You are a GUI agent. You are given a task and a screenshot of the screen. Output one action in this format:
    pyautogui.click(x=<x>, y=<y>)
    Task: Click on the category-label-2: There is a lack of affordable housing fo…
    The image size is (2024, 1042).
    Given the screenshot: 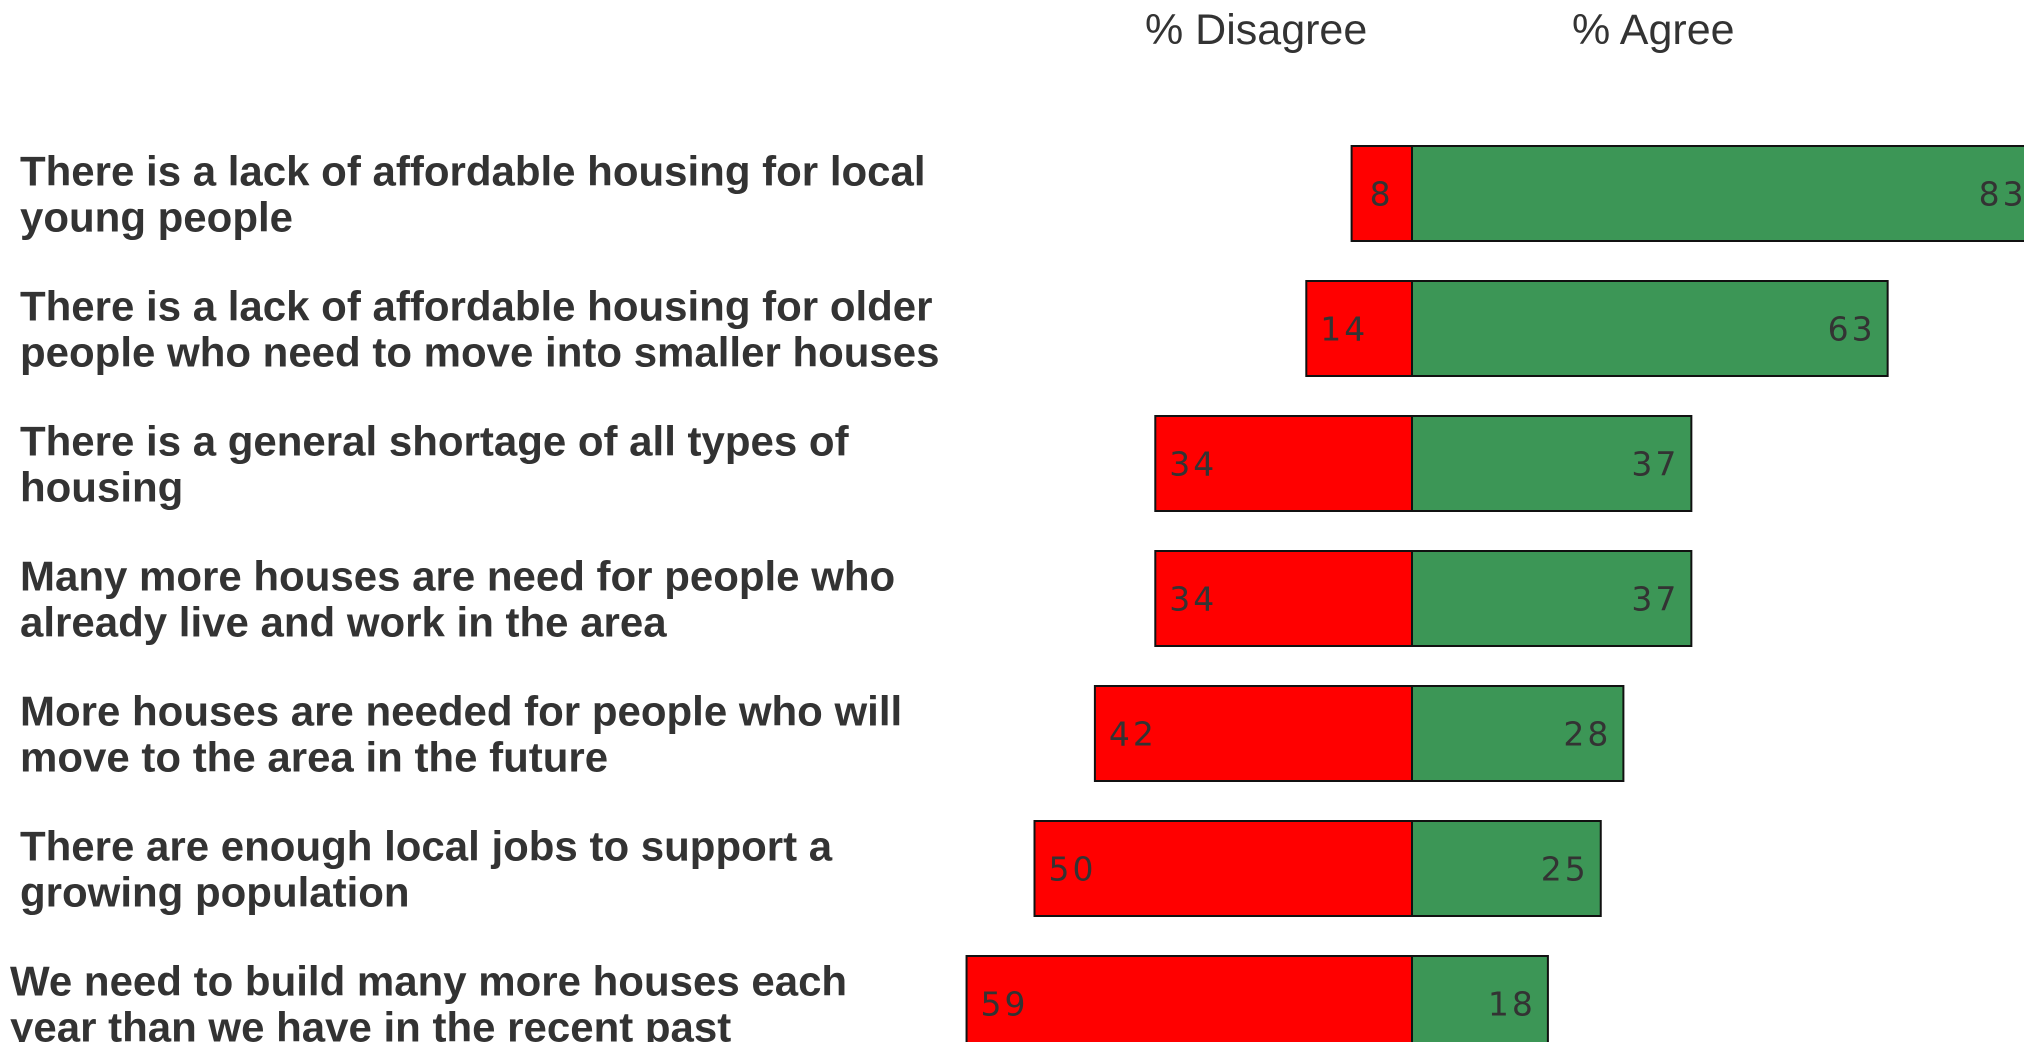 What is the action you would take?
    pyautogui.click(x=480, y=329)
    